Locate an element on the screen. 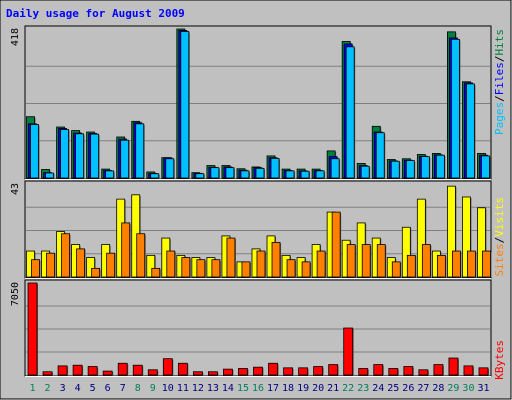  x-tick-label-day-15: 15 is located at coordinates (243, 388).